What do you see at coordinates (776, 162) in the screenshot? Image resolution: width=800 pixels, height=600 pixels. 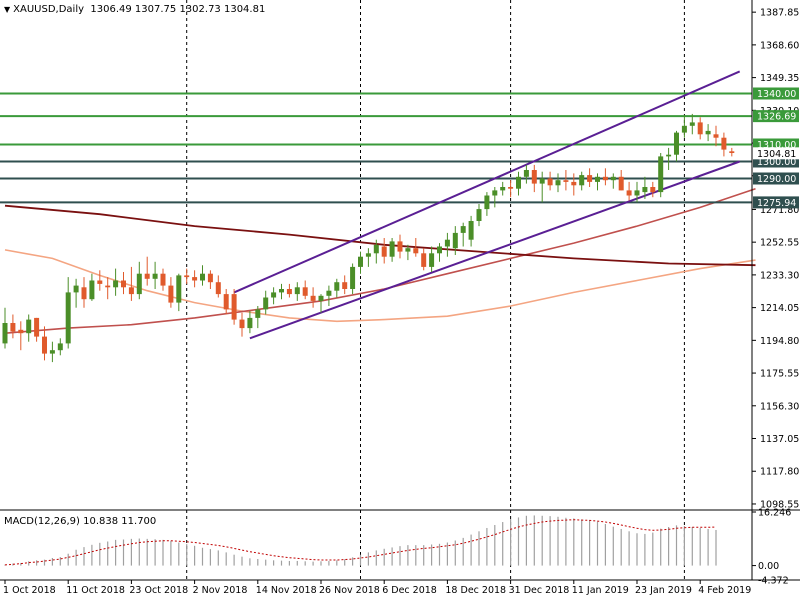 I see `level-tag-label: 1300.00` at bounding box center [776, 162].